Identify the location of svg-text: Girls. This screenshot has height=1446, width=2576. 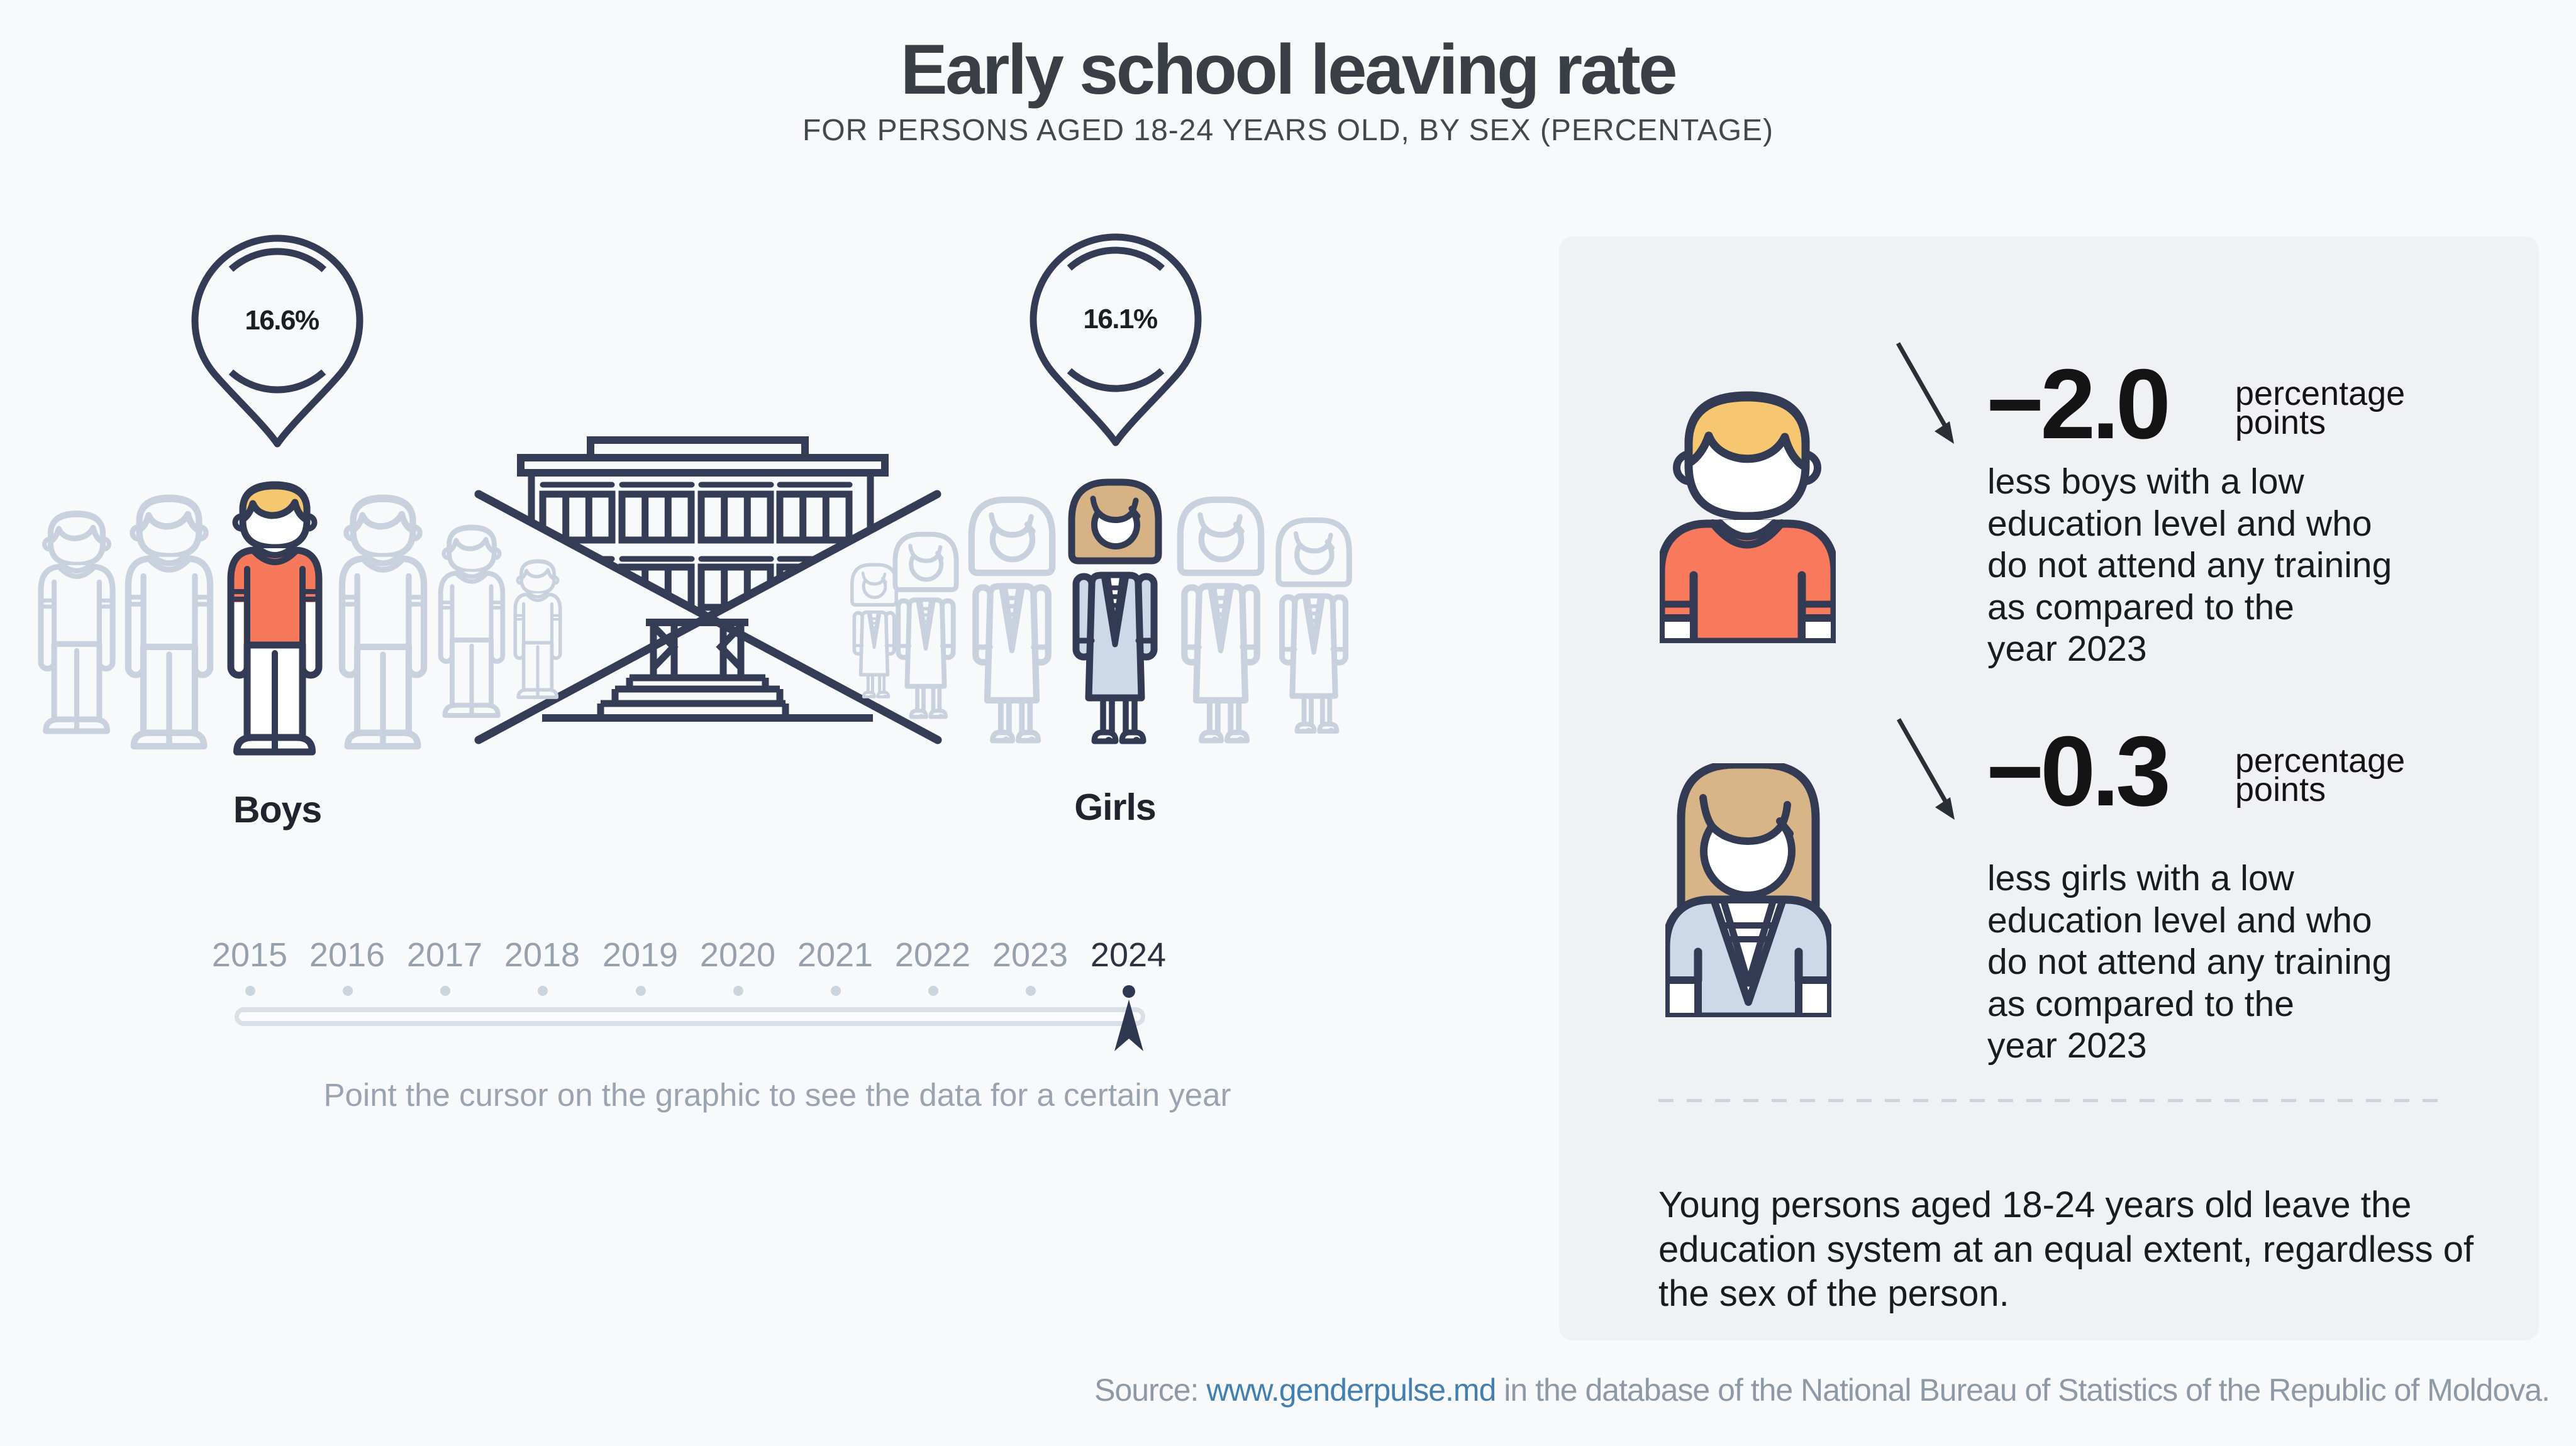
(1114, 807).